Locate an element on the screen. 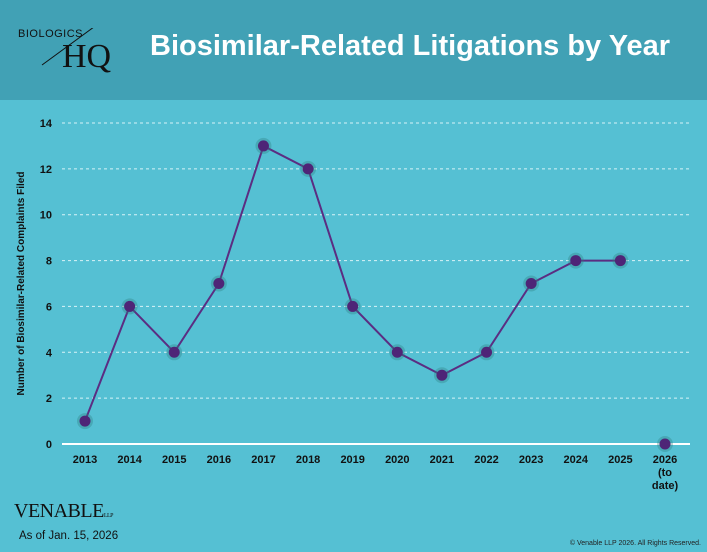 Image resolution: width=707 pixels, height=552 pixels. x-tick-label: 2023 is located at coordinates (531, 460).